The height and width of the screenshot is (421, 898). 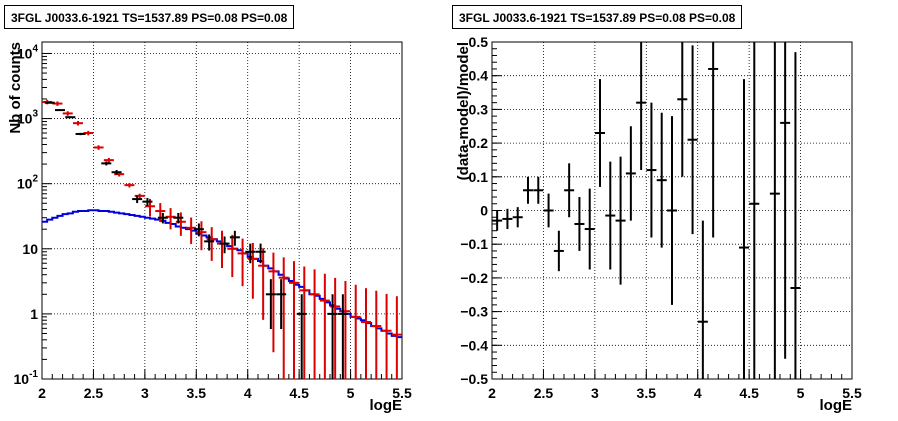 I want to click on left-y-tick-label: 10, so click(x=30, y=249).